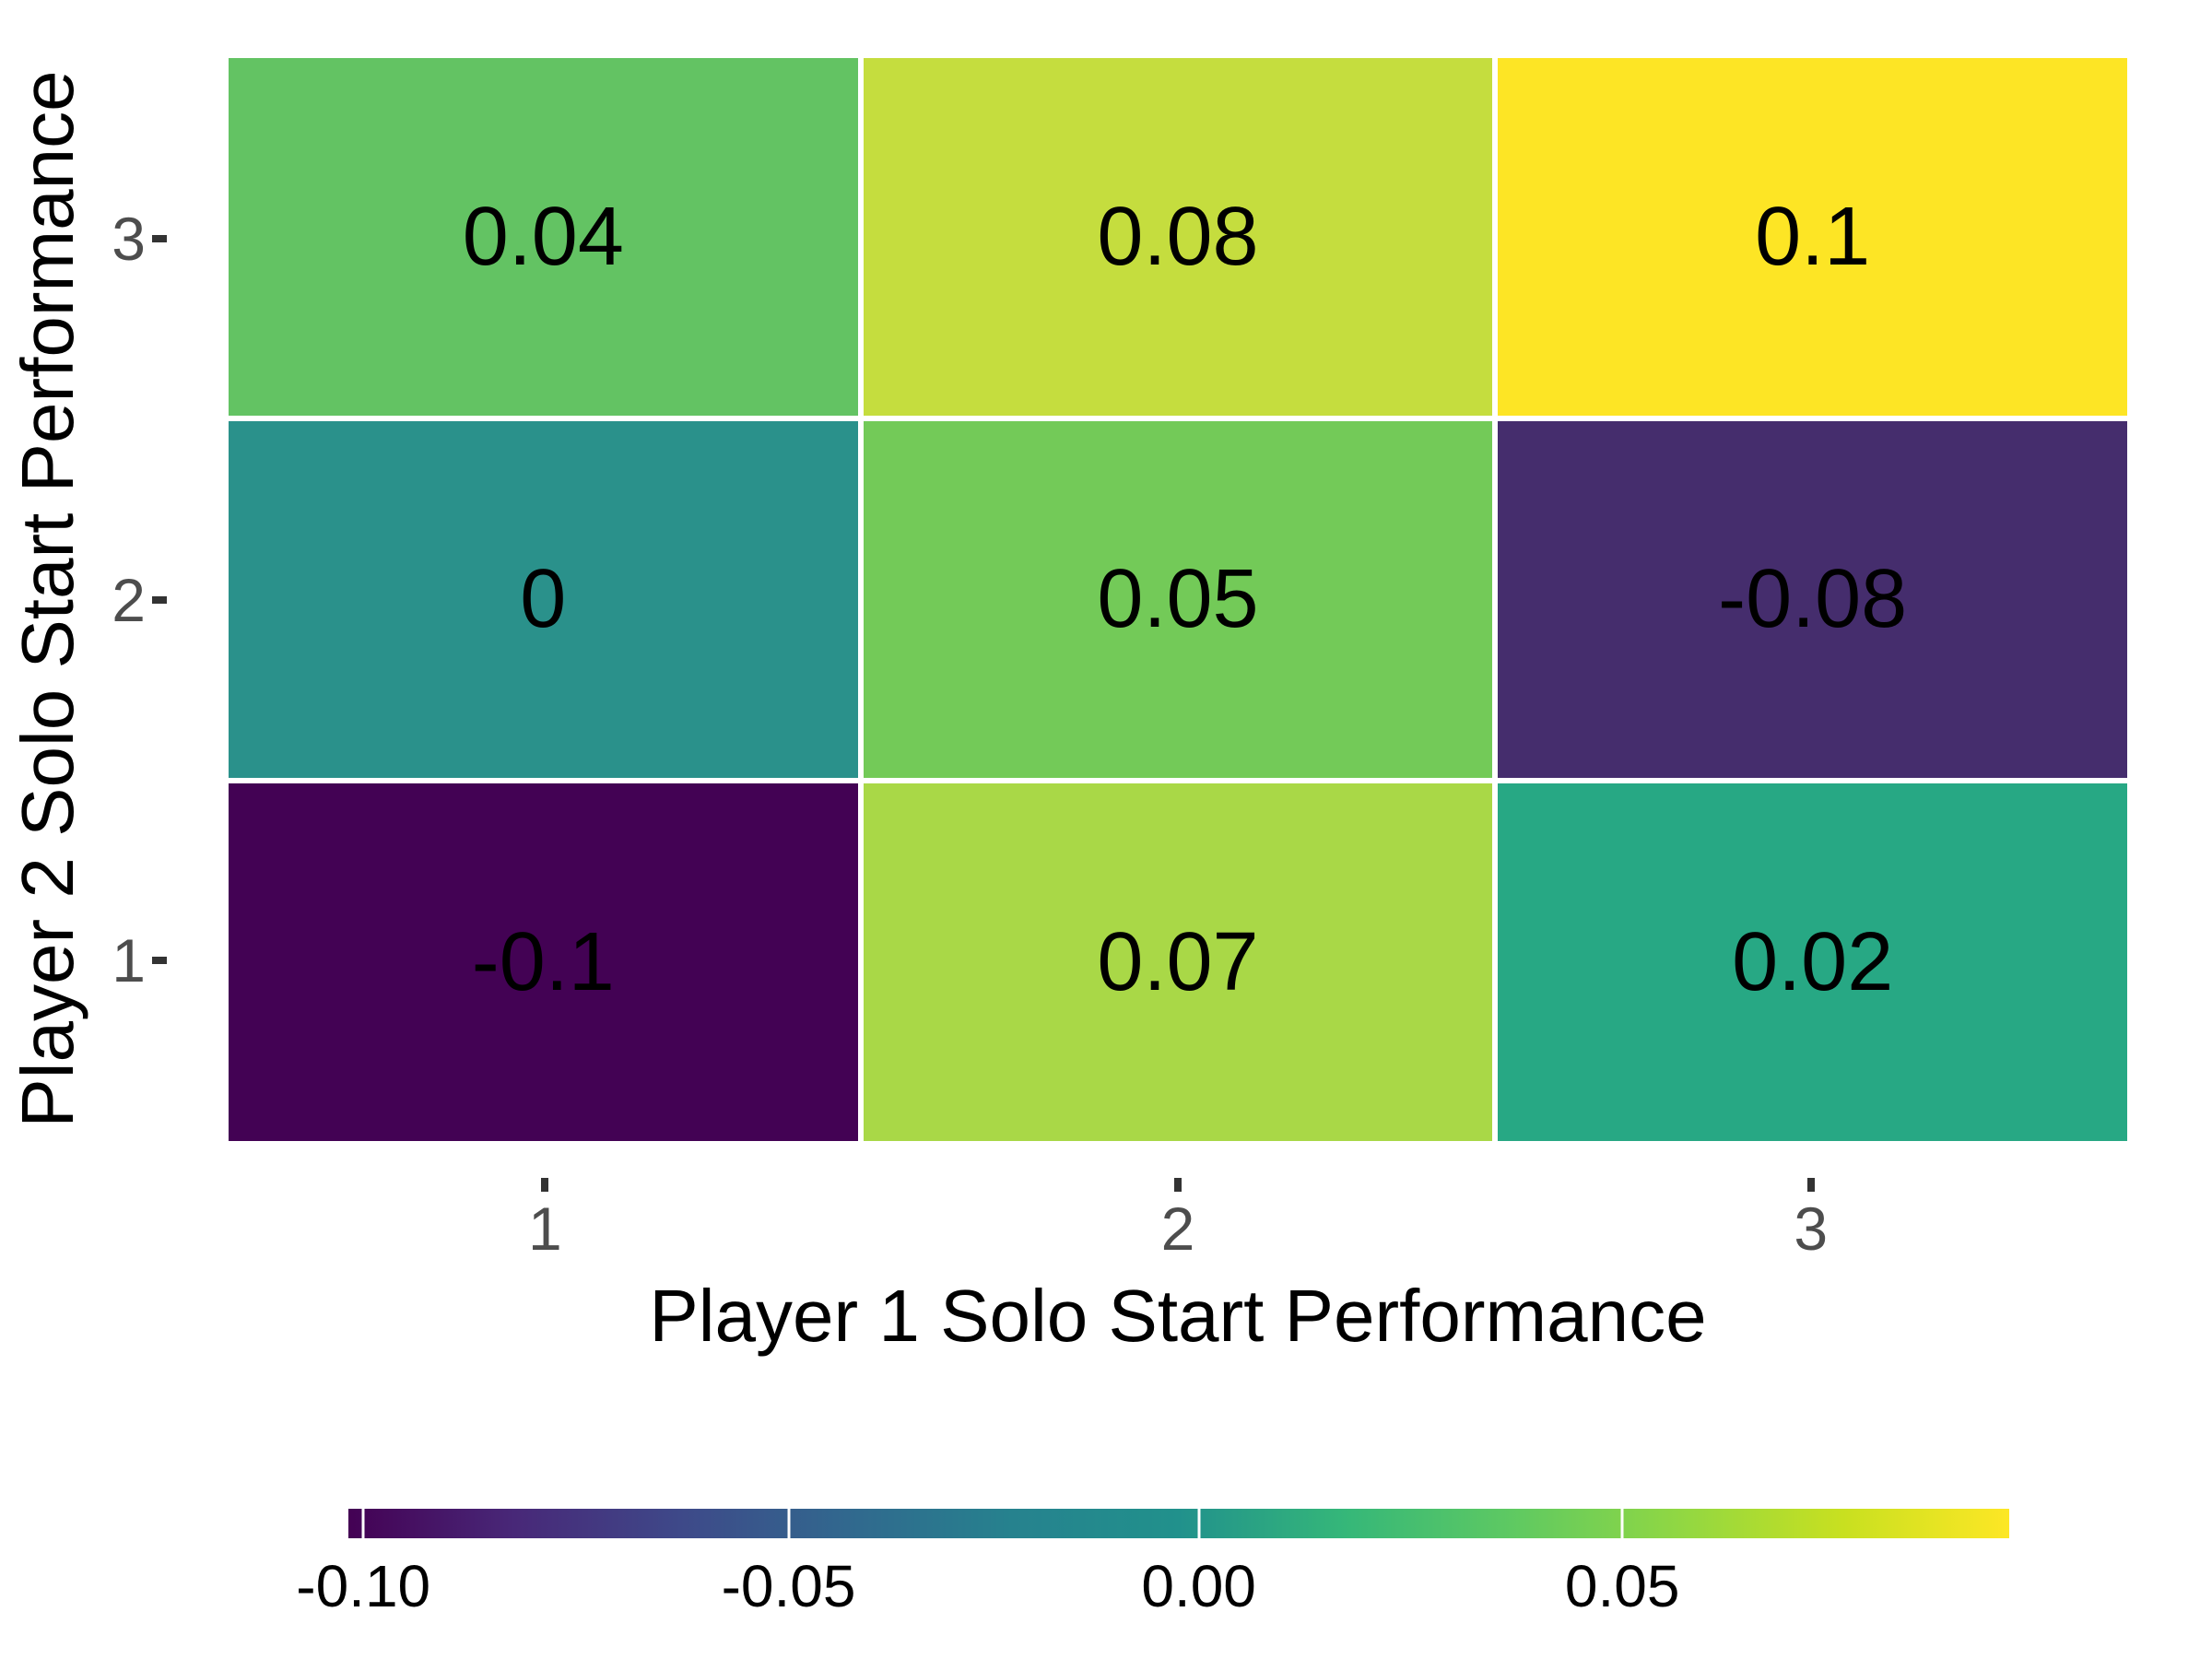  I want to click on colorbar-tick-label-0.05: 0.05, so click(1622, 1586).